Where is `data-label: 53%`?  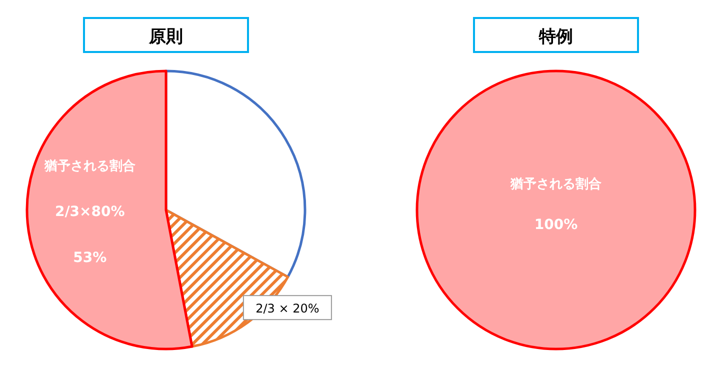 data-label: 53% is located at coordinates (90, 258).